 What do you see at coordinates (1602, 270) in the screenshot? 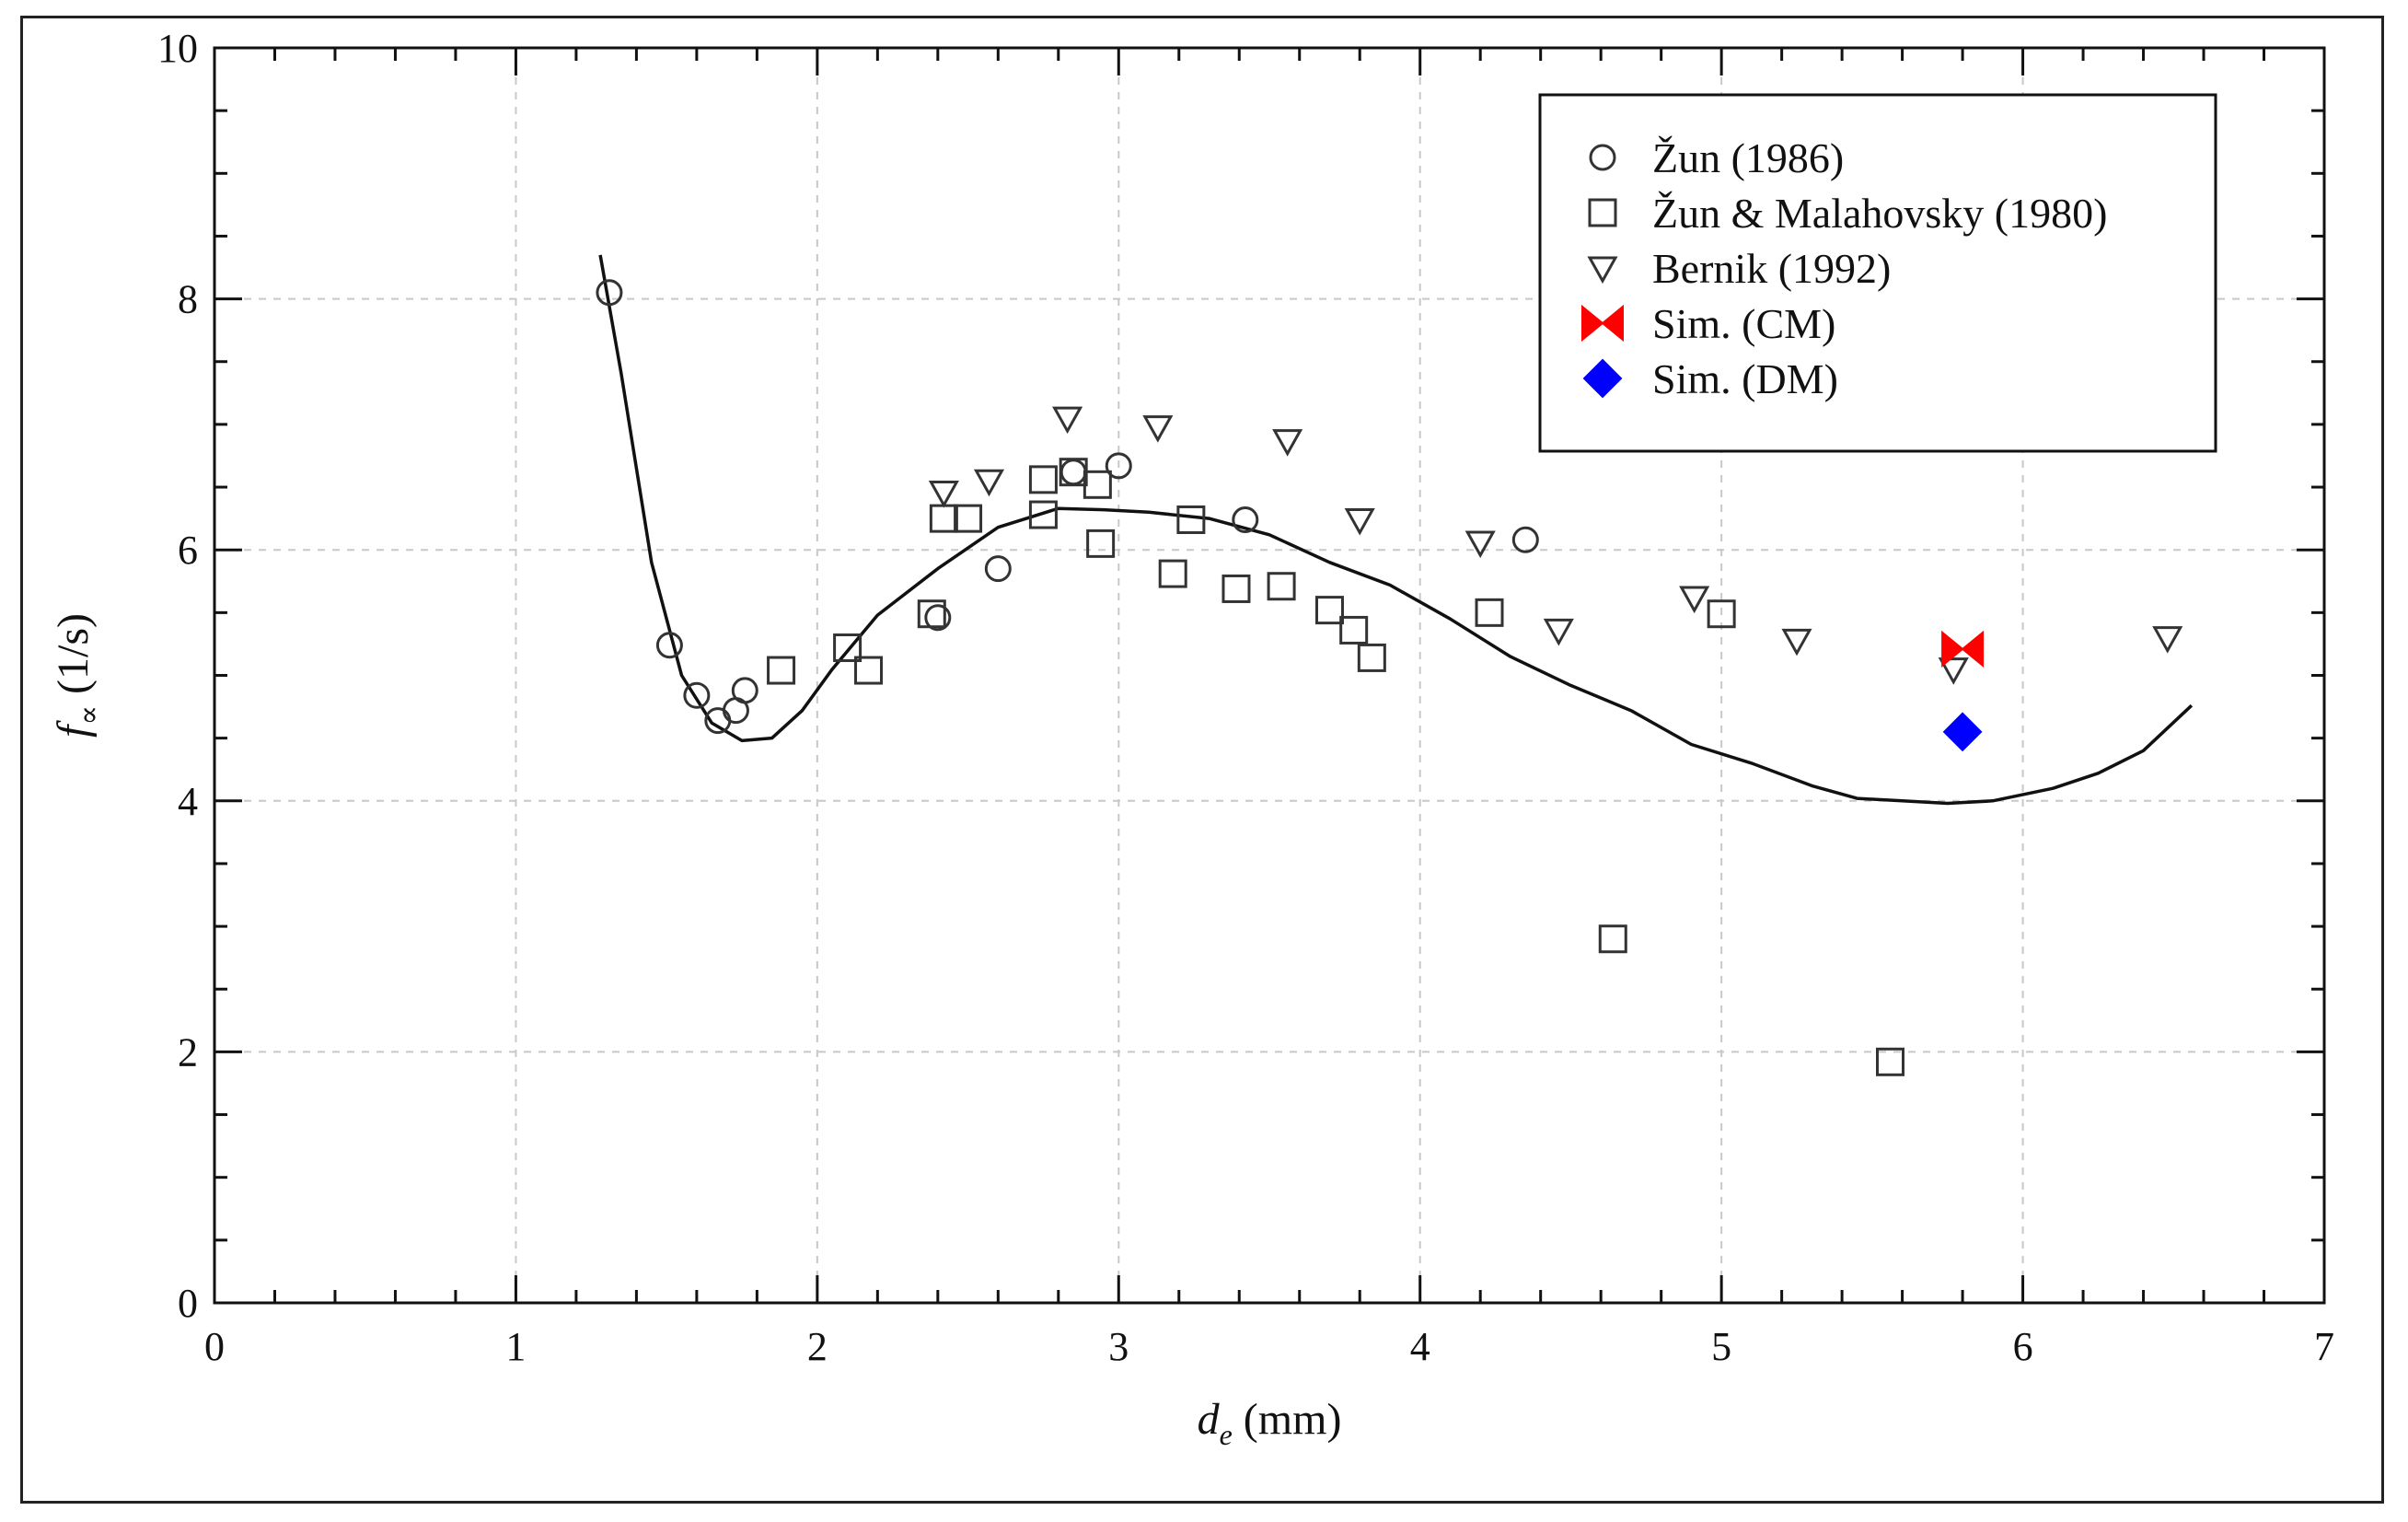
I see `legend-marker-triangle-down` at bounding box center [1602, 270].